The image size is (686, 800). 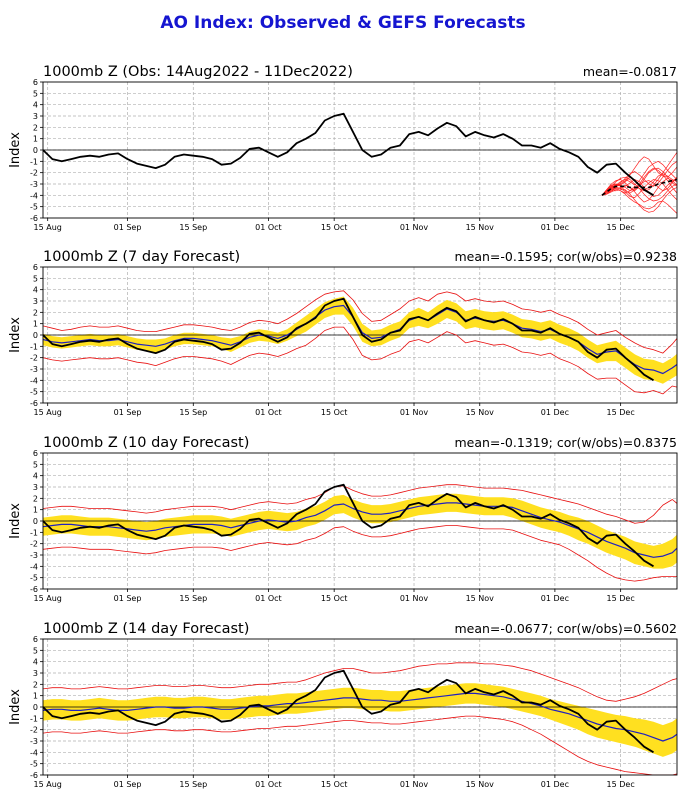 What do you see at coordinates (639, 187) in the screenshot?
I see `forecast-mean-line` at bounding box center [639, 187].